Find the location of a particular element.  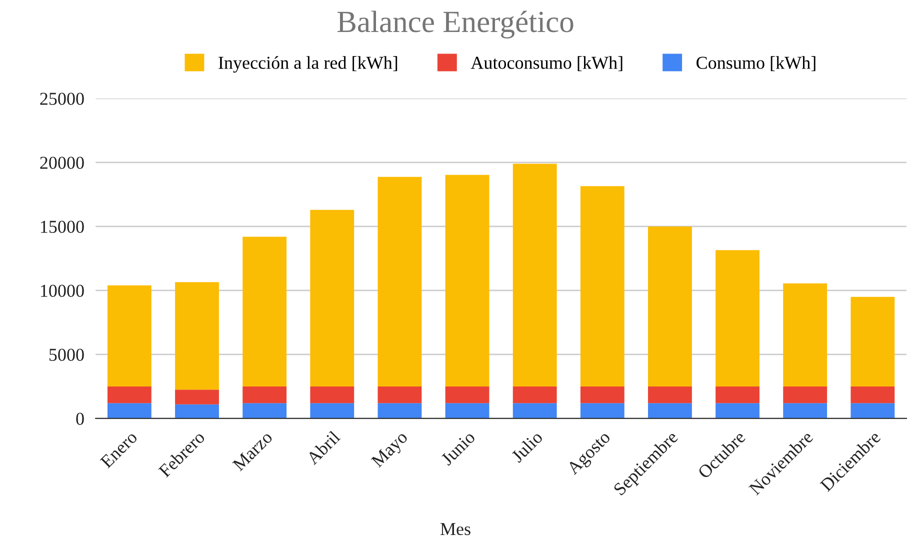

x-axis-title: Mes is located at coordinates (455, 529).